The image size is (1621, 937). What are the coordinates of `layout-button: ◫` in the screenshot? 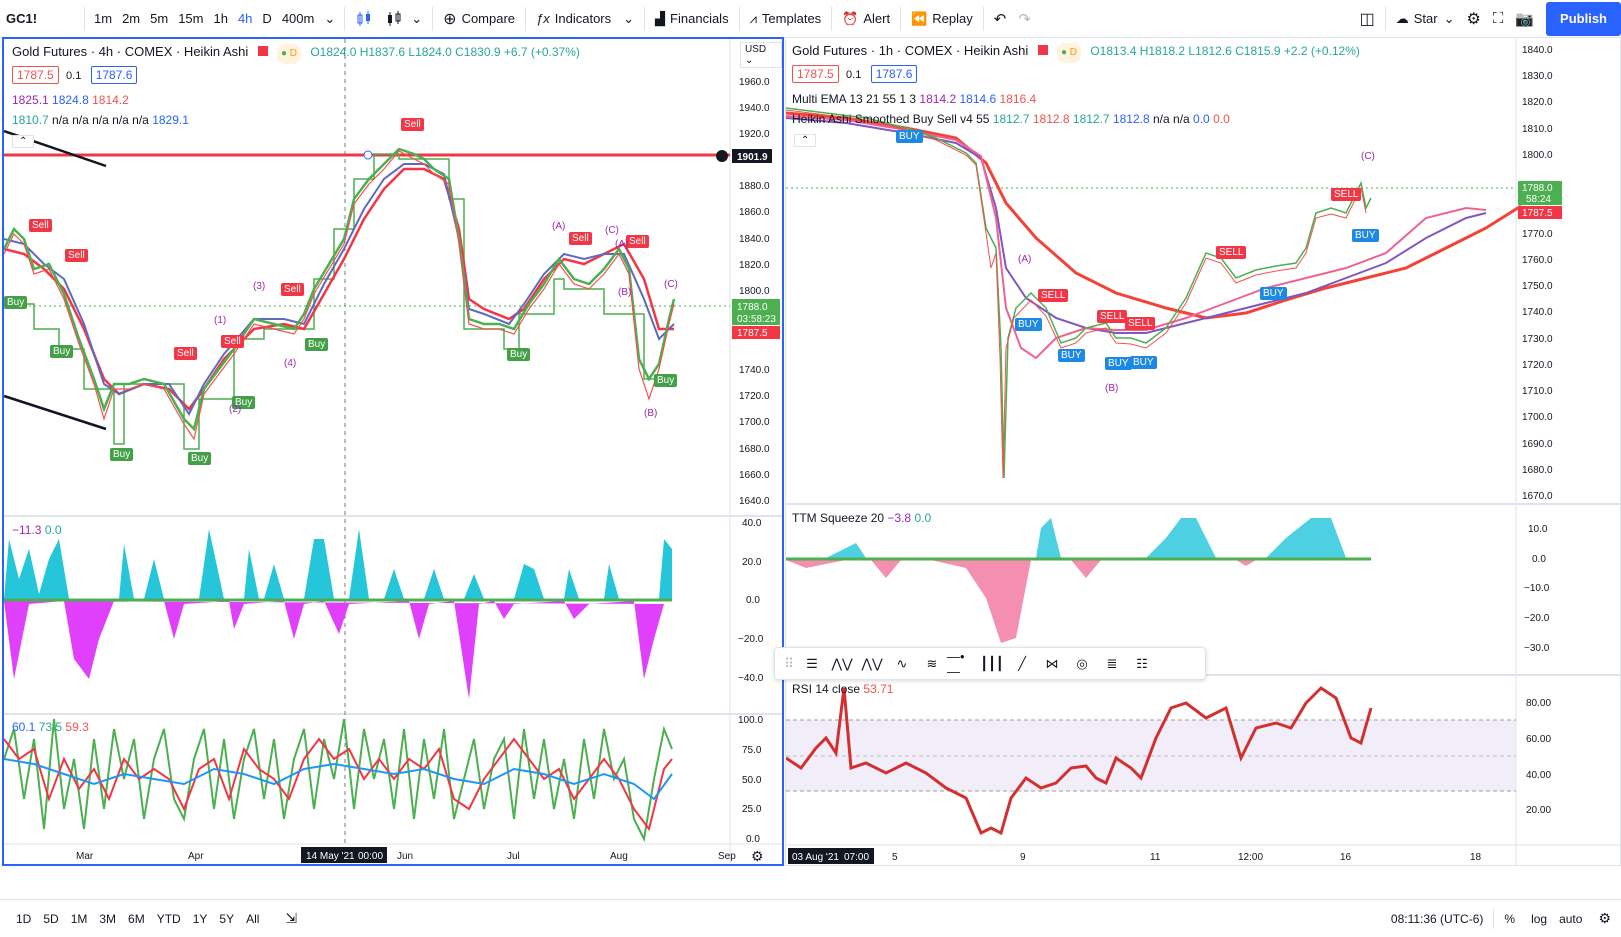 It's located at (1367, 19).